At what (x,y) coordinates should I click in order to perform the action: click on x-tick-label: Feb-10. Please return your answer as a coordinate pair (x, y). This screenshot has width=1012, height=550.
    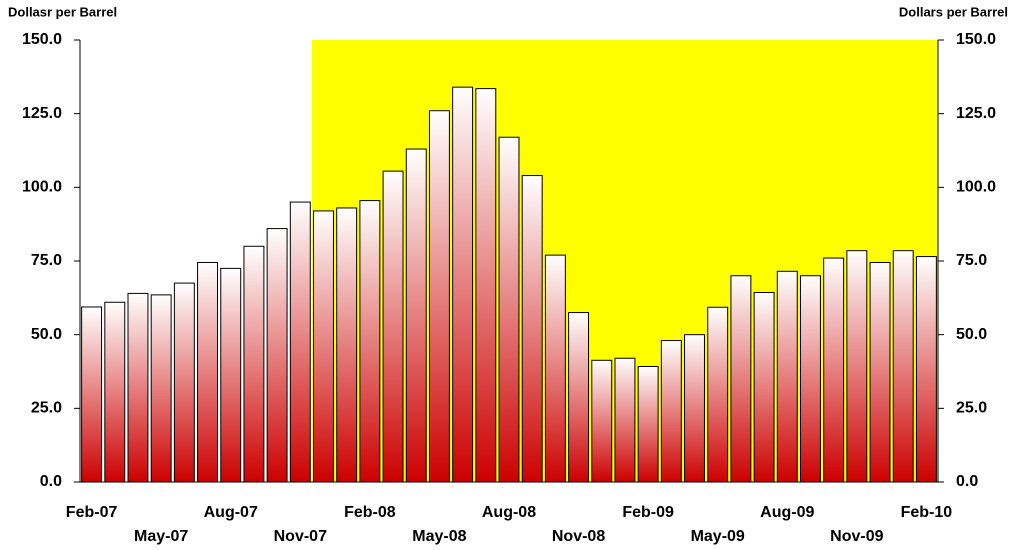
    Looking at the image, I should click on (927, 512).